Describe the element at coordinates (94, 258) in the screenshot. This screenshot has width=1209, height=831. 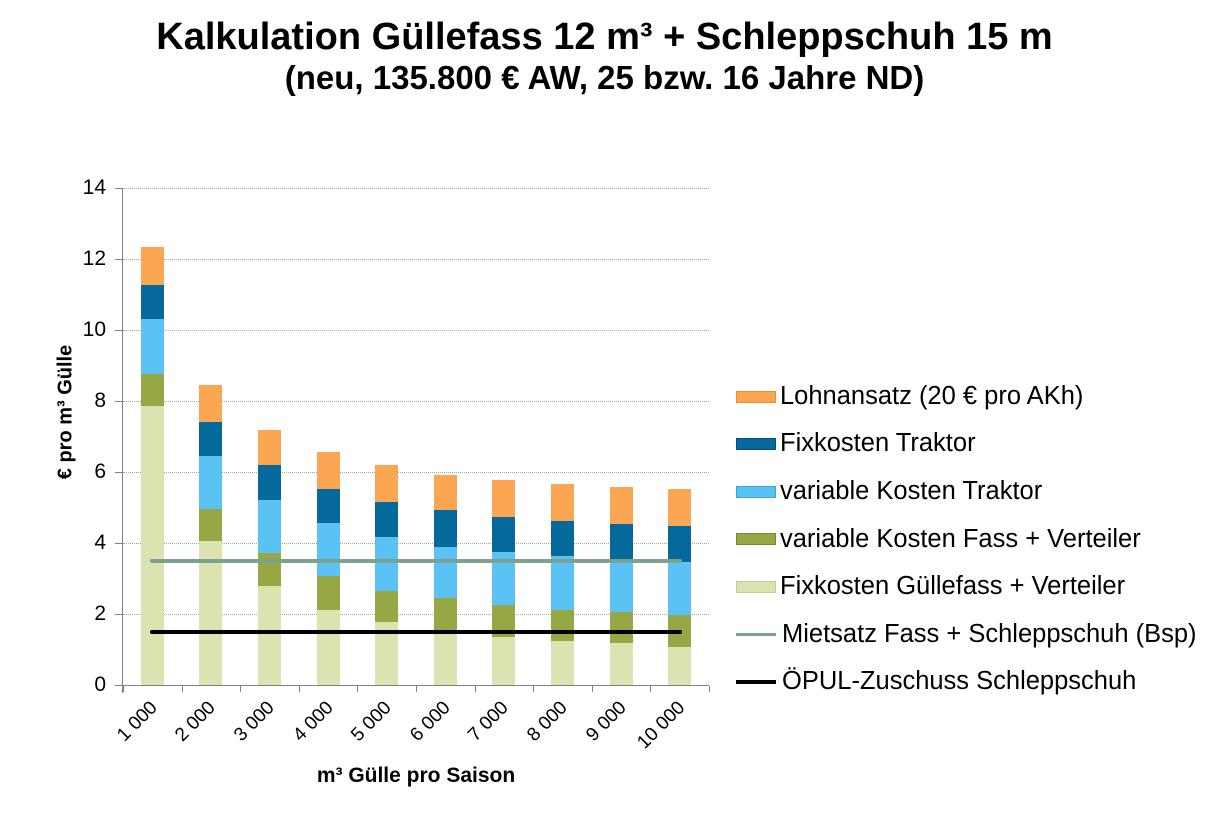
I see `y-tick-label-12: 12` at that location.